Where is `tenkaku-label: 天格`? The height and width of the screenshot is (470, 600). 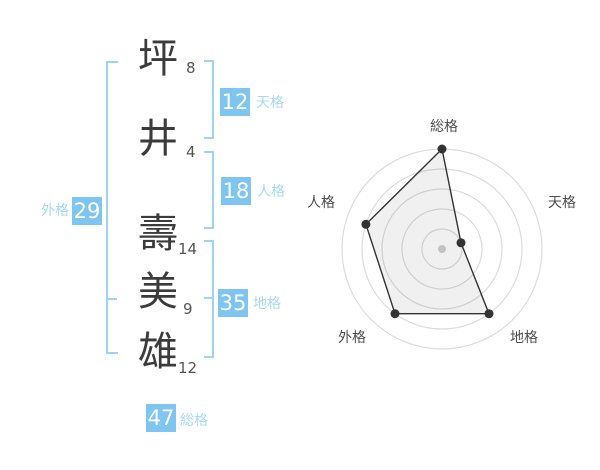 tenkaku-label: 天格 is located at coordinates (270, 103).